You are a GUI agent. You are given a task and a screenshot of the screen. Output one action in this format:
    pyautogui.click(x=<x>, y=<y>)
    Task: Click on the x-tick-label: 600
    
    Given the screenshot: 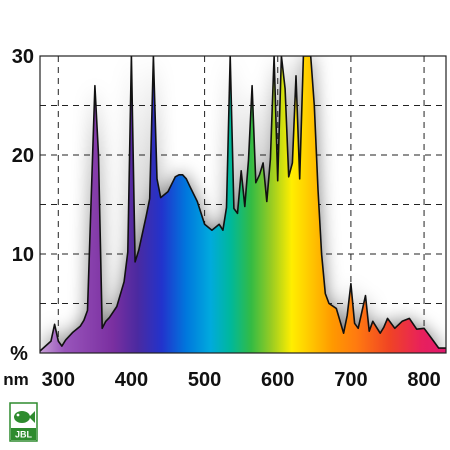 What is the action you would take?
    pyautogui.click(x=277, y=380)
    